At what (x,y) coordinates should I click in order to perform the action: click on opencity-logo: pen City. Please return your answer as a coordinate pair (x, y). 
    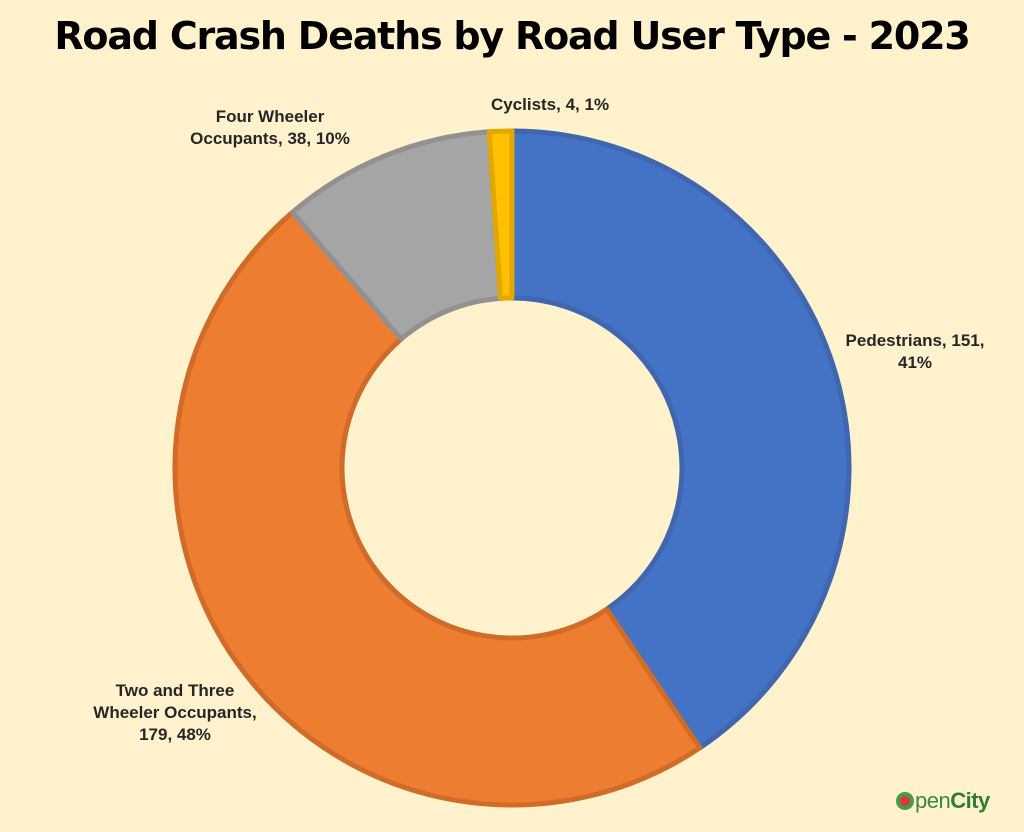
    Looking at the image, I should click on (943, 801).